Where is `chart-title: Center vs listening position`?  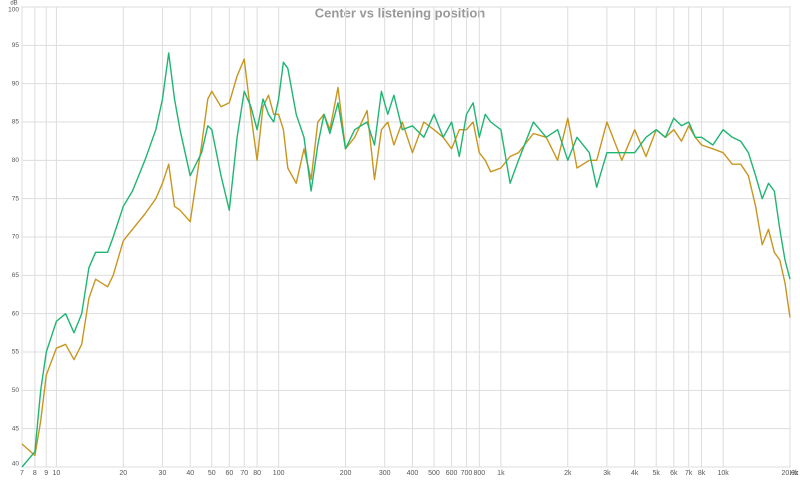
chart-title: Center vs listening position is located at coordinates (400, 12).